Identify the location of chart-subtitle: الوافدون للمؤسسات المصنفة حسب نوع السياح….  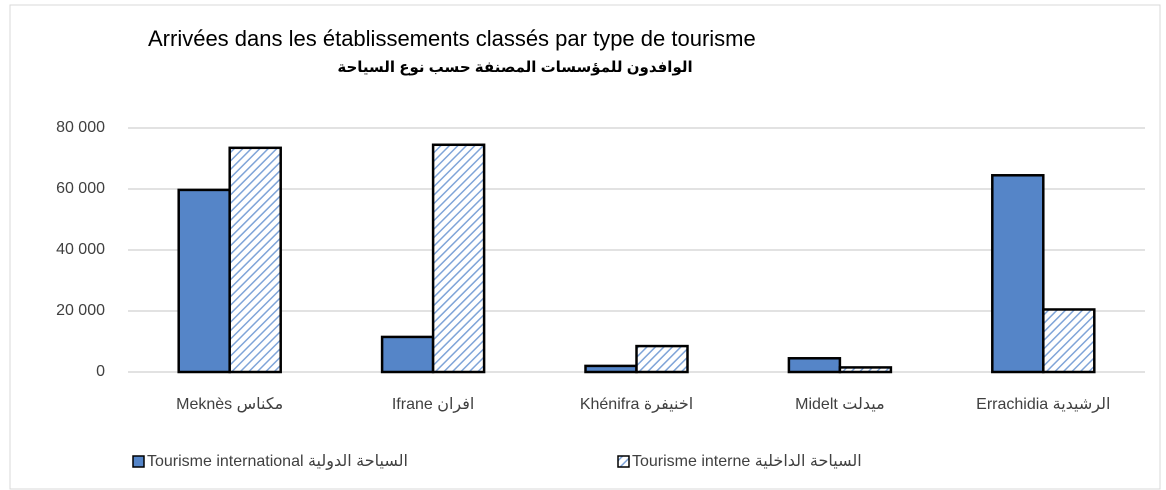
(514, 67).